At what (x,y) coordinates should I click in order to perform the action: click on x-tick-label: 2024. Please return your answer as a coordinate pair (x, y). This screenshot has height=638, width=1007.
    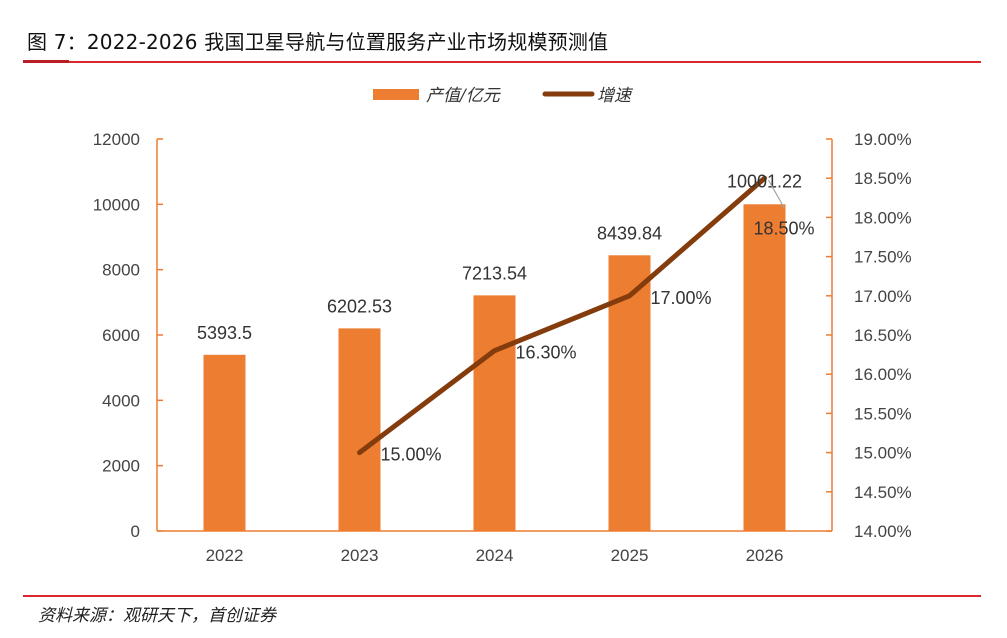
    Looking at the image, I should click on (495, 555).